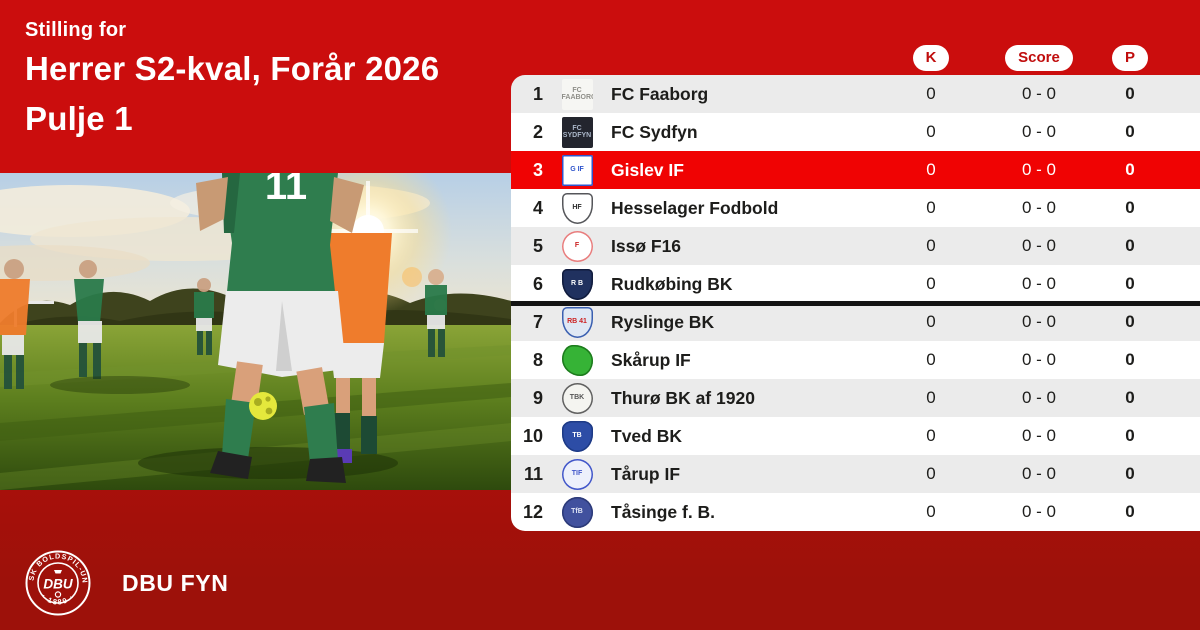  What do you see at coordinates (57, 599) in the screenshot?
I see `seal-ring-bottom-text: · 1889 ·` at bounding box center [57, 599].